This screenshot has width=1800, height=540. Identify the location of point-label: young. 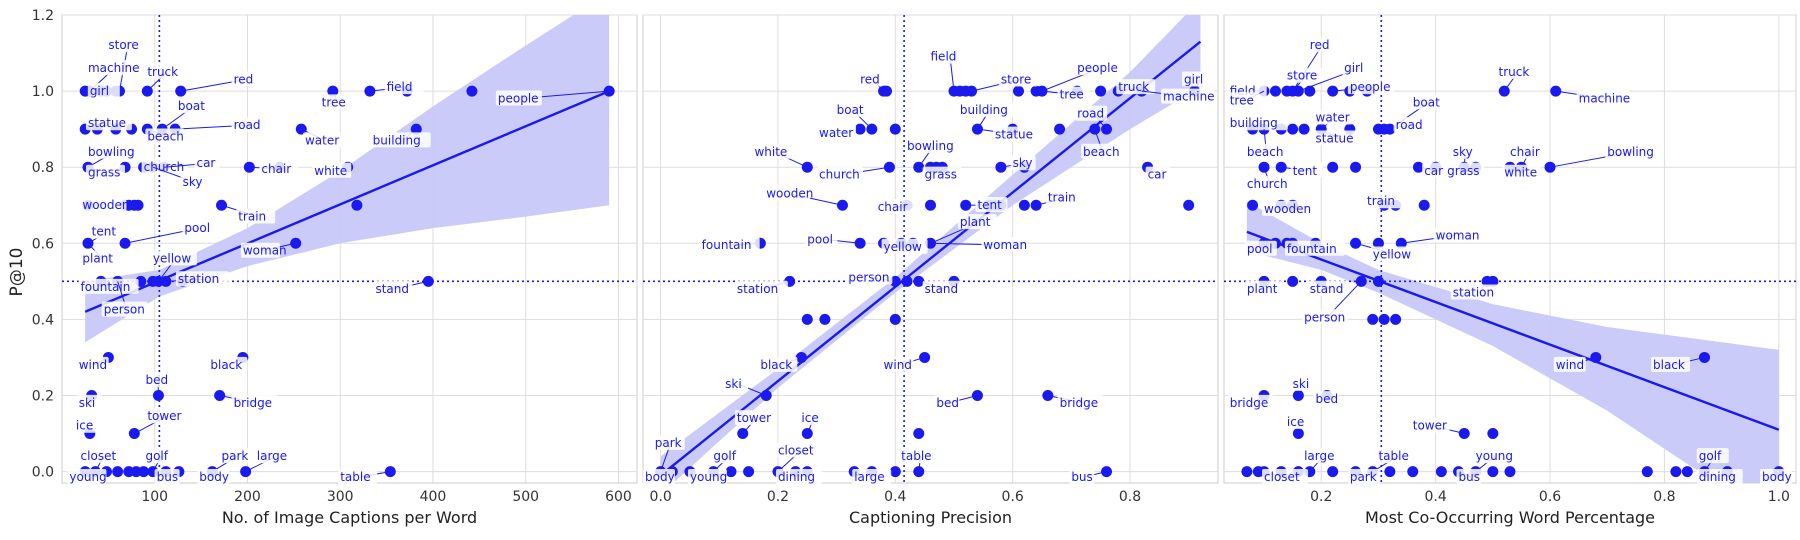
(1494, 456).